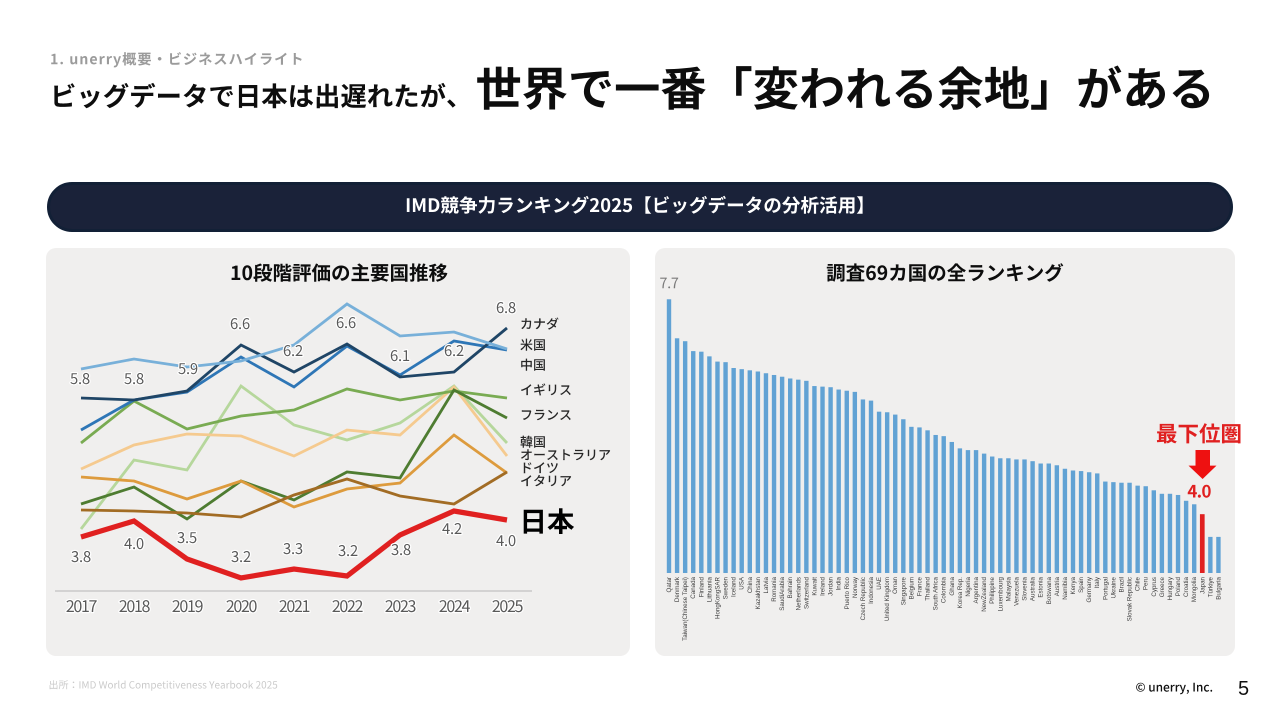 This screenshot has height=720, width=1280. I want to click on svg-text: Namibia, so click(1065, 587).